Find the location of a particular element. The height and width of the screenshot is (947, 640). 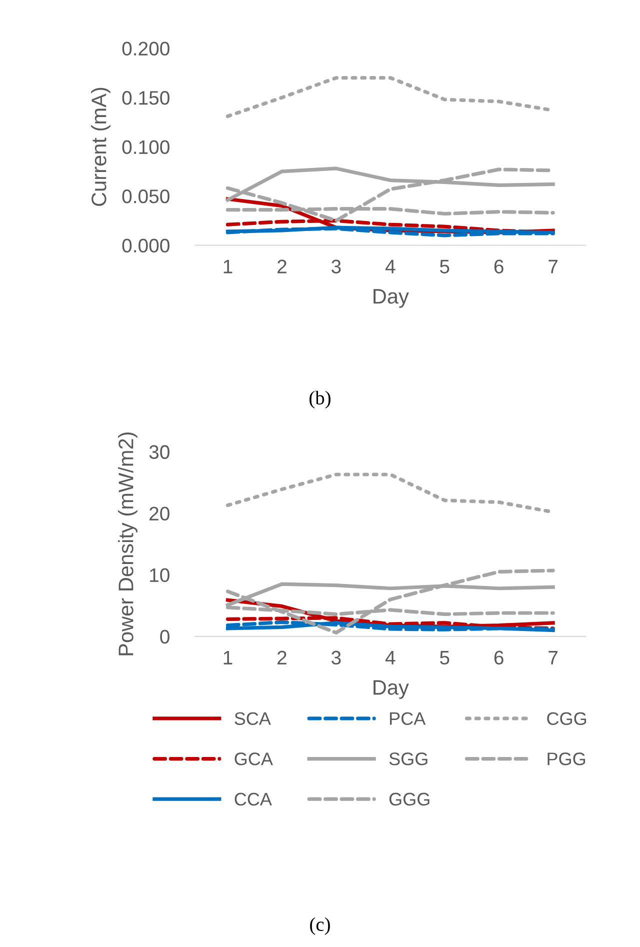

line-series is located at coordinates (390, 601).